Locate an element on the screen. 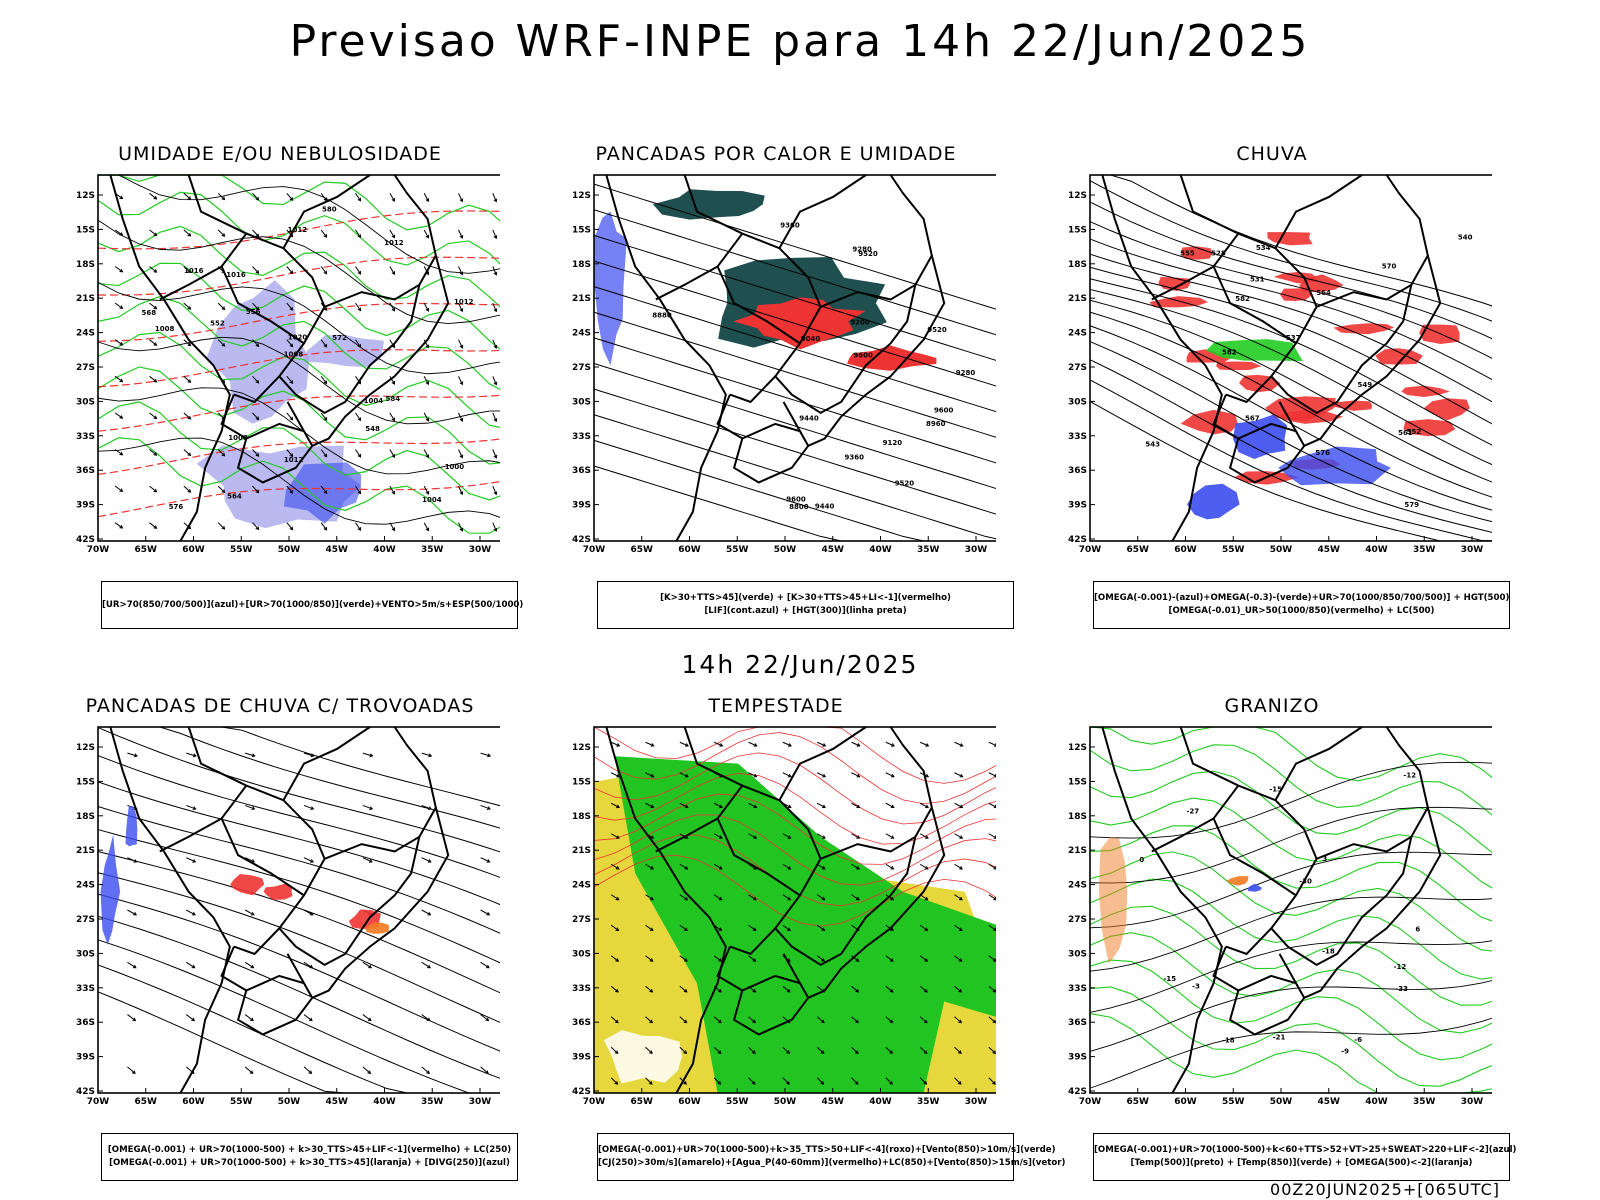 The height and width of the screenshot is (1200, 1600). lon-tick-label: 55W is located at coordinates (241, 1102).